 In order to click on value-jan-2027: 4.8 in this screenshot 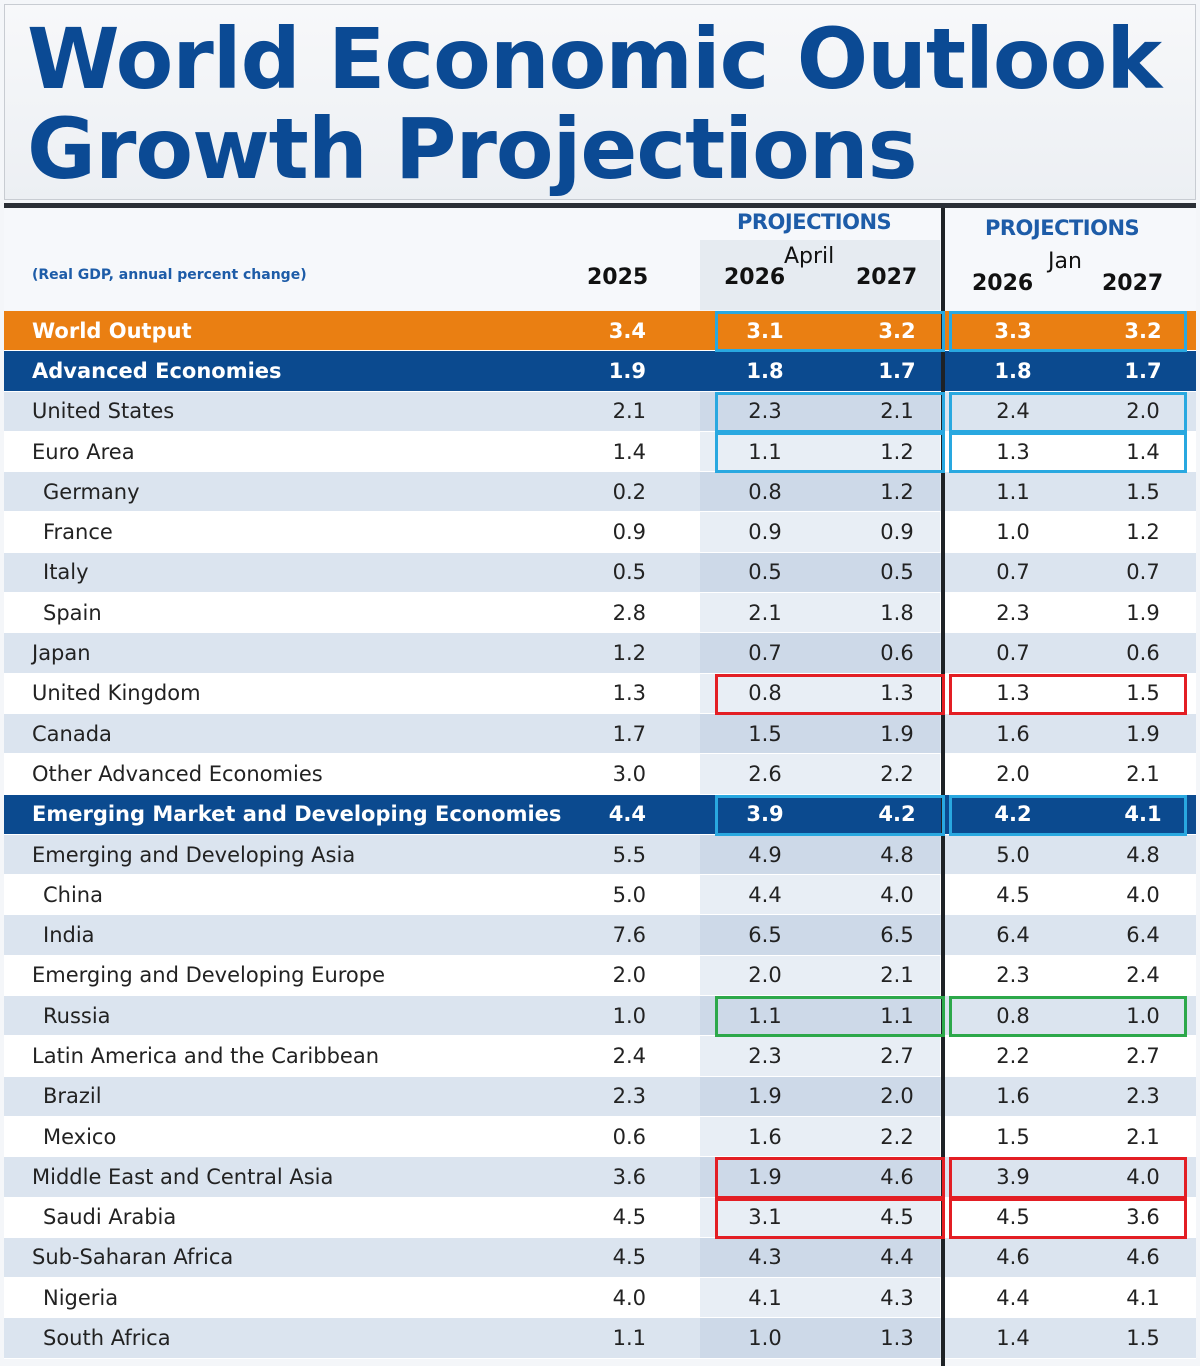, I will do `click(1143, 854)`.